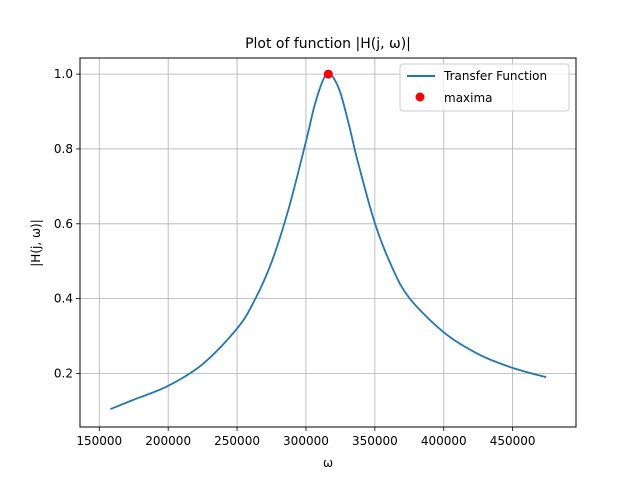  What do you see at coordinates (36, 242) in the screenshot?
I see `y-axis-label: |H(j, ω)|` at bounding box center [36, 242].